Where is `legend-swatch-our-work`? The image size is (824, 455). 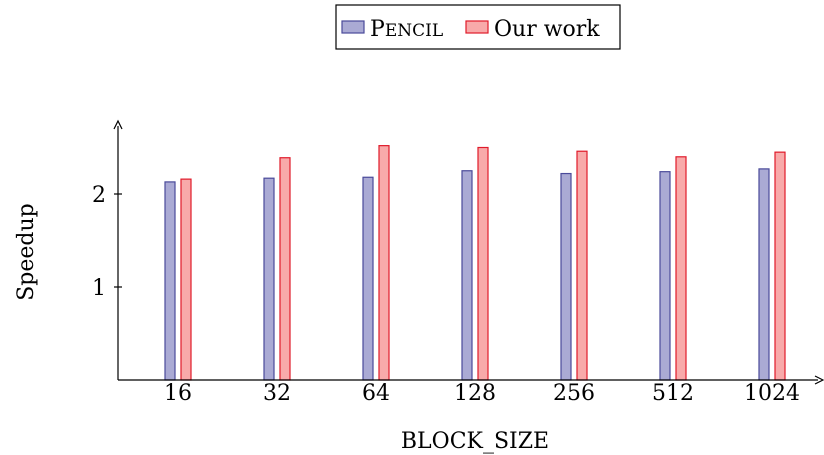
legend-swatch-our-work is located at coordinates (477, 27).